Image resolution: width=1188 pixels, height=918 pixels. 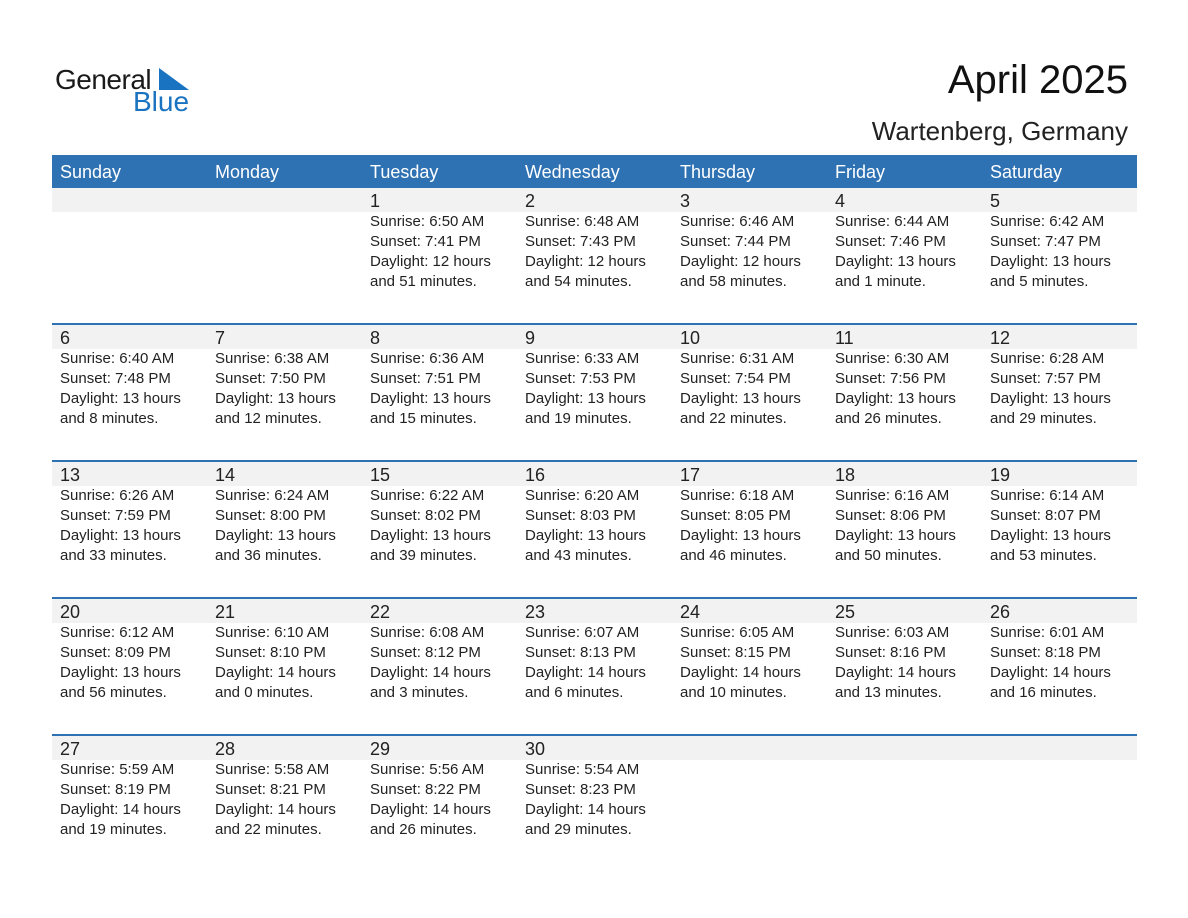 What do you see at coordinates (270, 378) in the screenshot?
I see `sunset-text: Sunset: 7:50 PM` at bounding box center [270, 378].